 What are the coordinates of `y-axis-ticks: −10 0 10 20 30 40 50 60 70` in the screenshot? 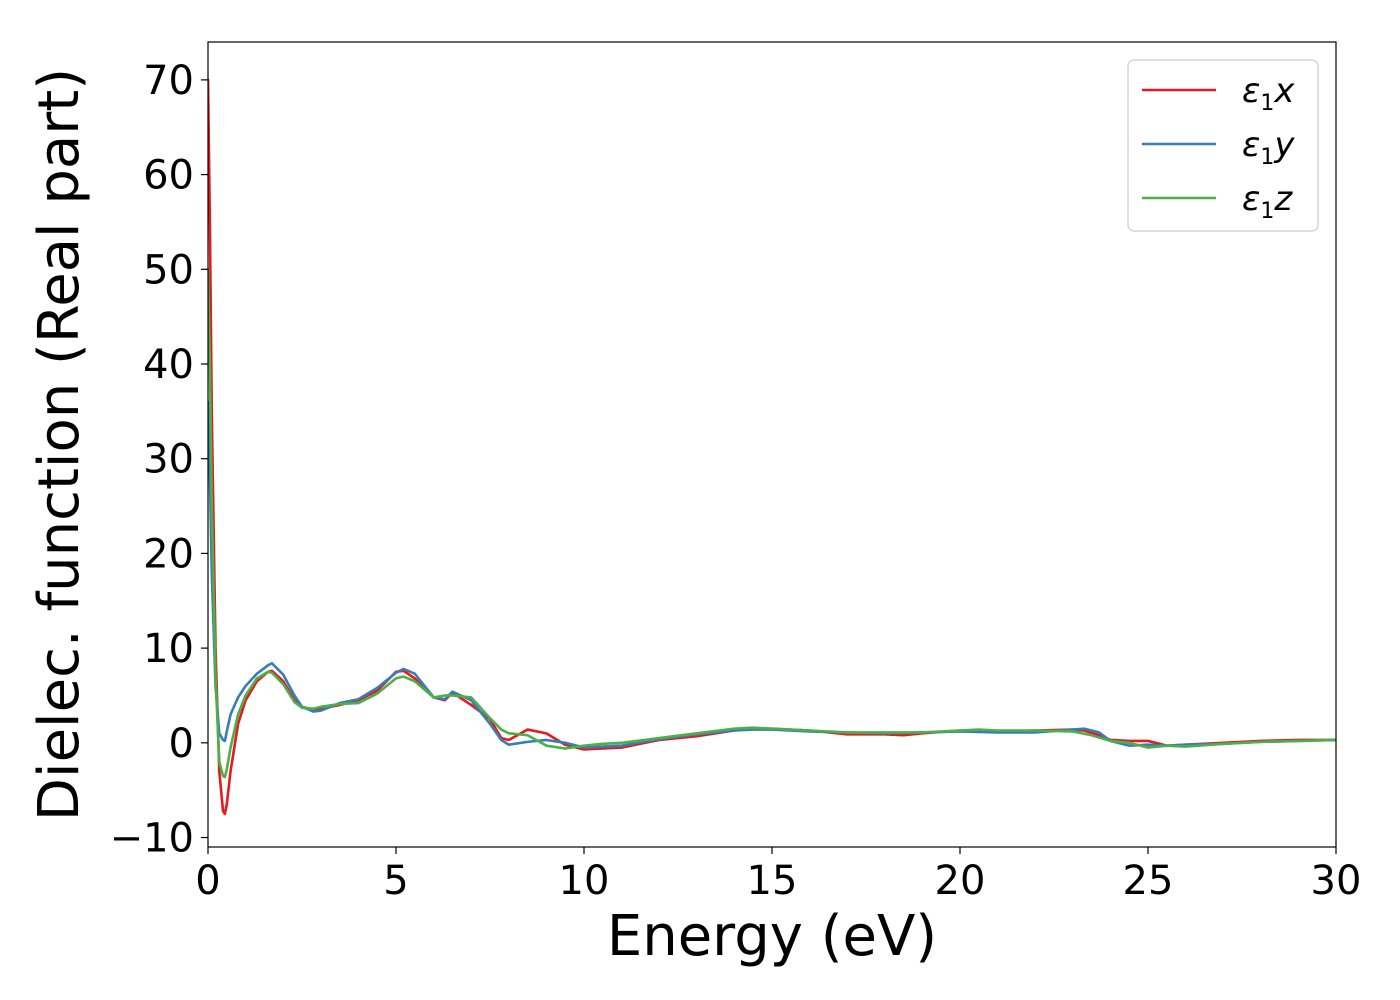 It's located at (159, 460).